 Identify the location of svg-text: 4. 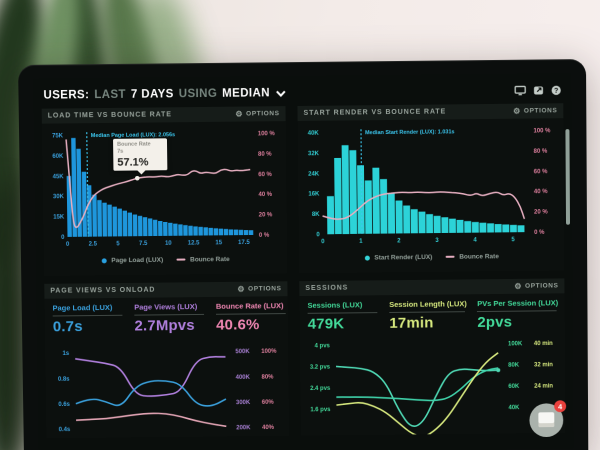
(475, 241).